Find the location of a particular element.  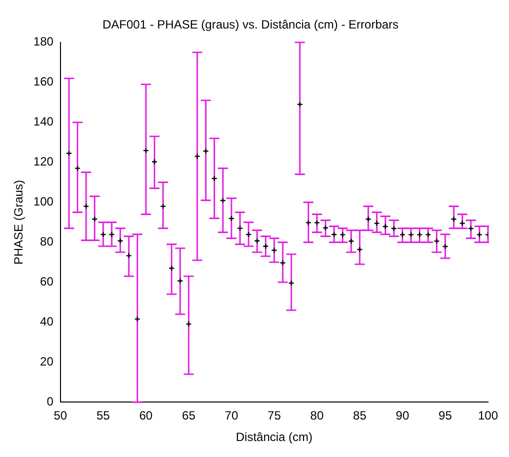

y-tick-label: 80 is located at coordinates (47, 241).